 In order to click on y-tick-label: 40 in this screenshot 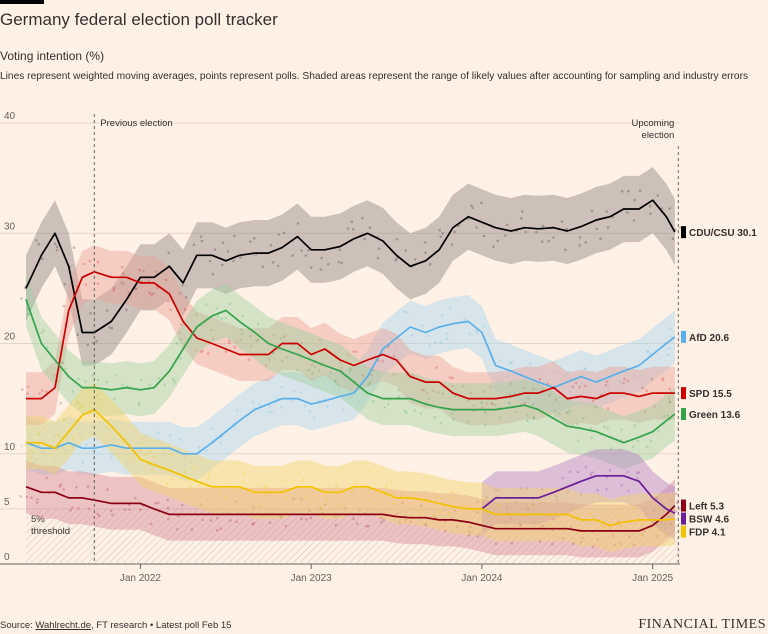, I will do `click(10, 116)`.